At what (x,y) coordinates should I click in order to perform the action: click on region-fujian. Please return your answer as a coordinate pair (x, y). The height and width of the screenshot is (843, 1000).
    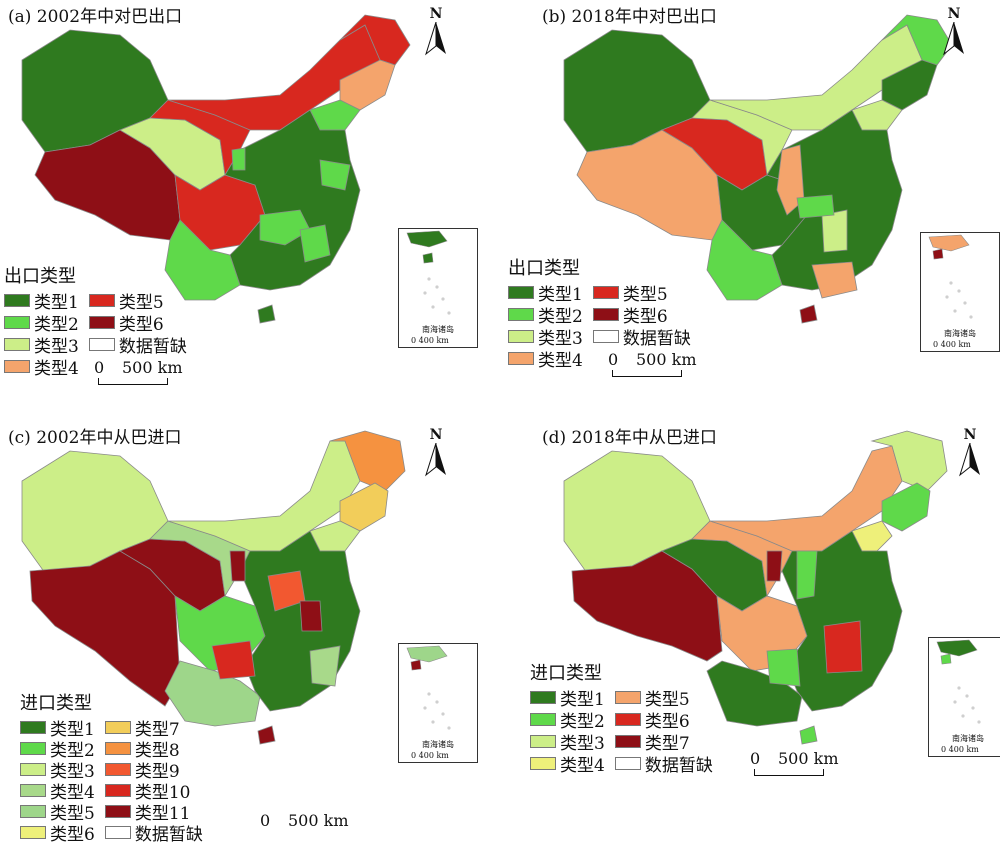
    Looking at the image, I should click on (325, 666).